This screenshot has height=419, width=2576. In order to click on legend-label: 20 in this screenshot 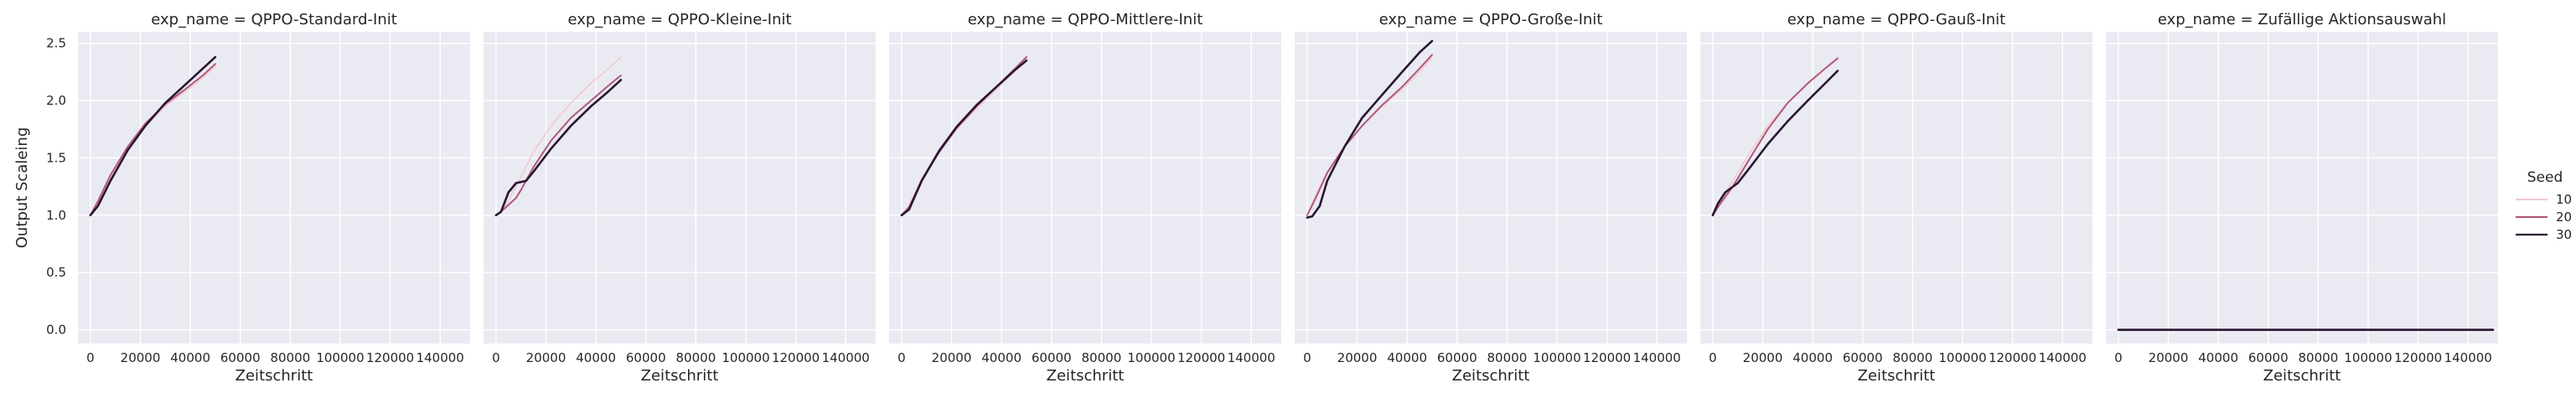, I will do `click(2564, 217)`.